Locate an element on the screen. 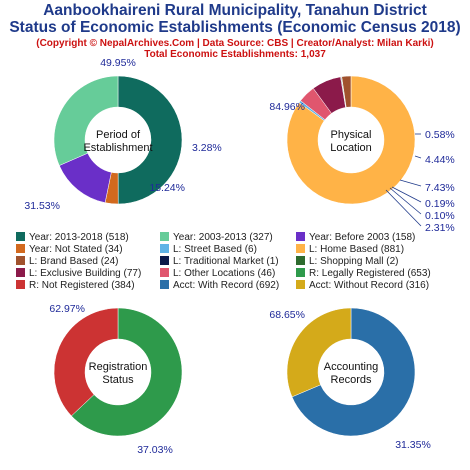 Image resolution: width=470 pixels, height=470 pixels. legend-item: L: Other Locations (46) is located at coordinates (217, 274).